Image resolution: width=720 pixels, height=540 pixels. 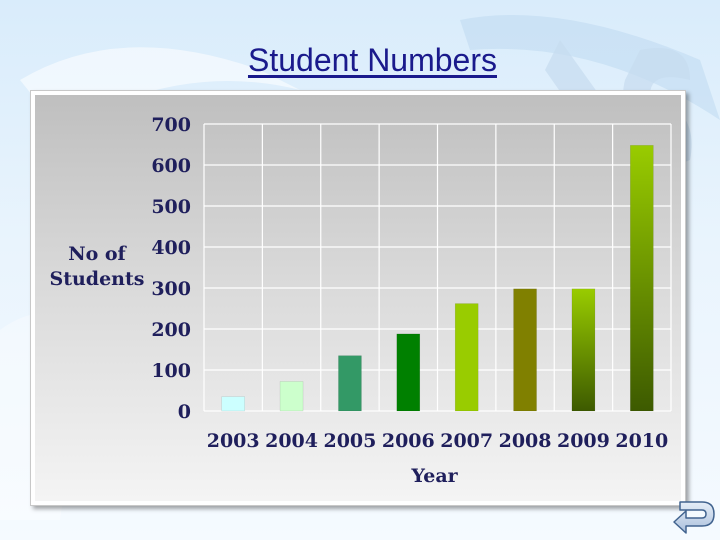 I want to click on bar-2008, so click(x=525, y=350).